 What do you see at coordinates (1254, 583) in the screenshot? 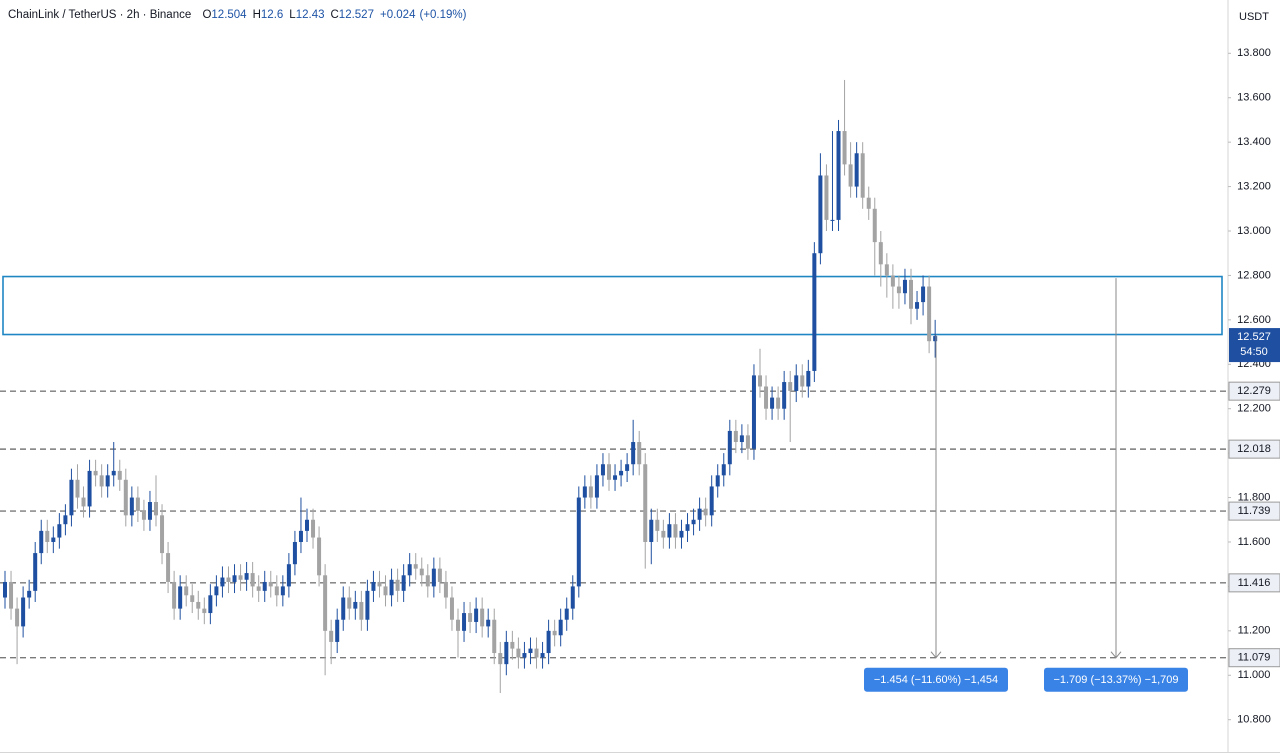
I see `level-label: 11.416` at bounding box center [1254, 583].